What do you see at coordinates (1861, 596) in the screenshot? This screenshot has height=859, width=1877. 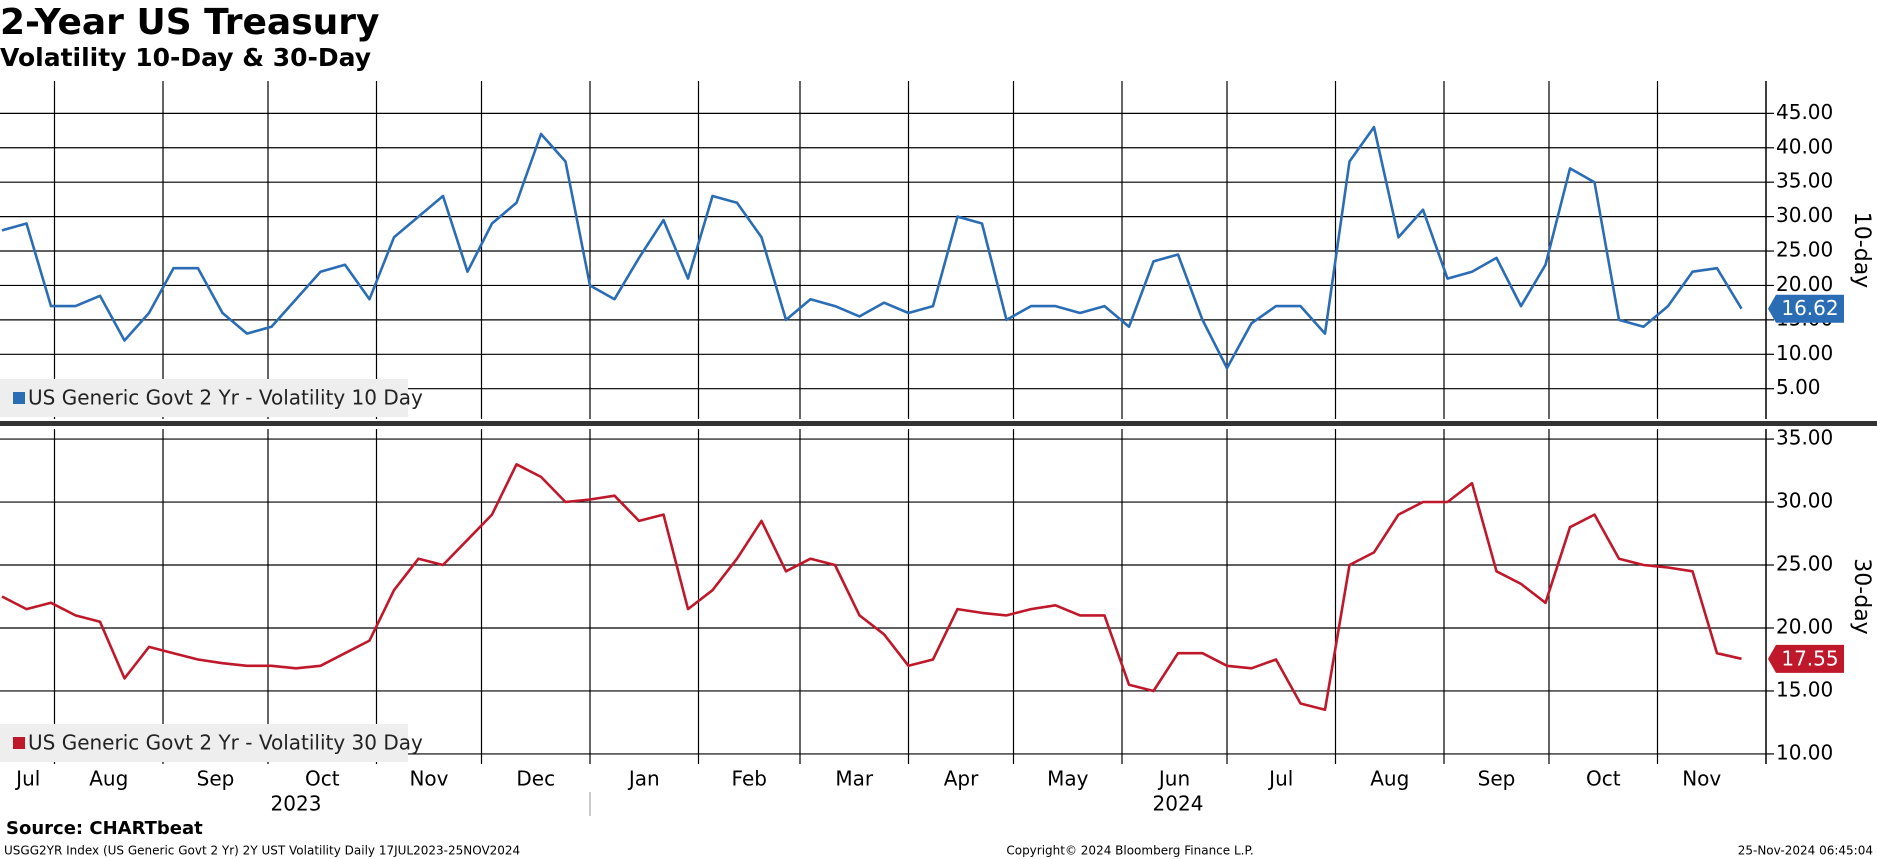 I see `y-axis-title: 30-day` at bounding box center [1861, 596].